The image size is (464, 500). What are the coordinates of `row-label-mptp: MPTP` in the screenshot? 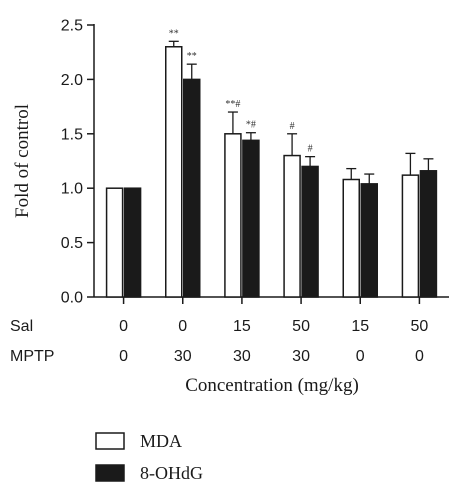 It's located at (32, 356).